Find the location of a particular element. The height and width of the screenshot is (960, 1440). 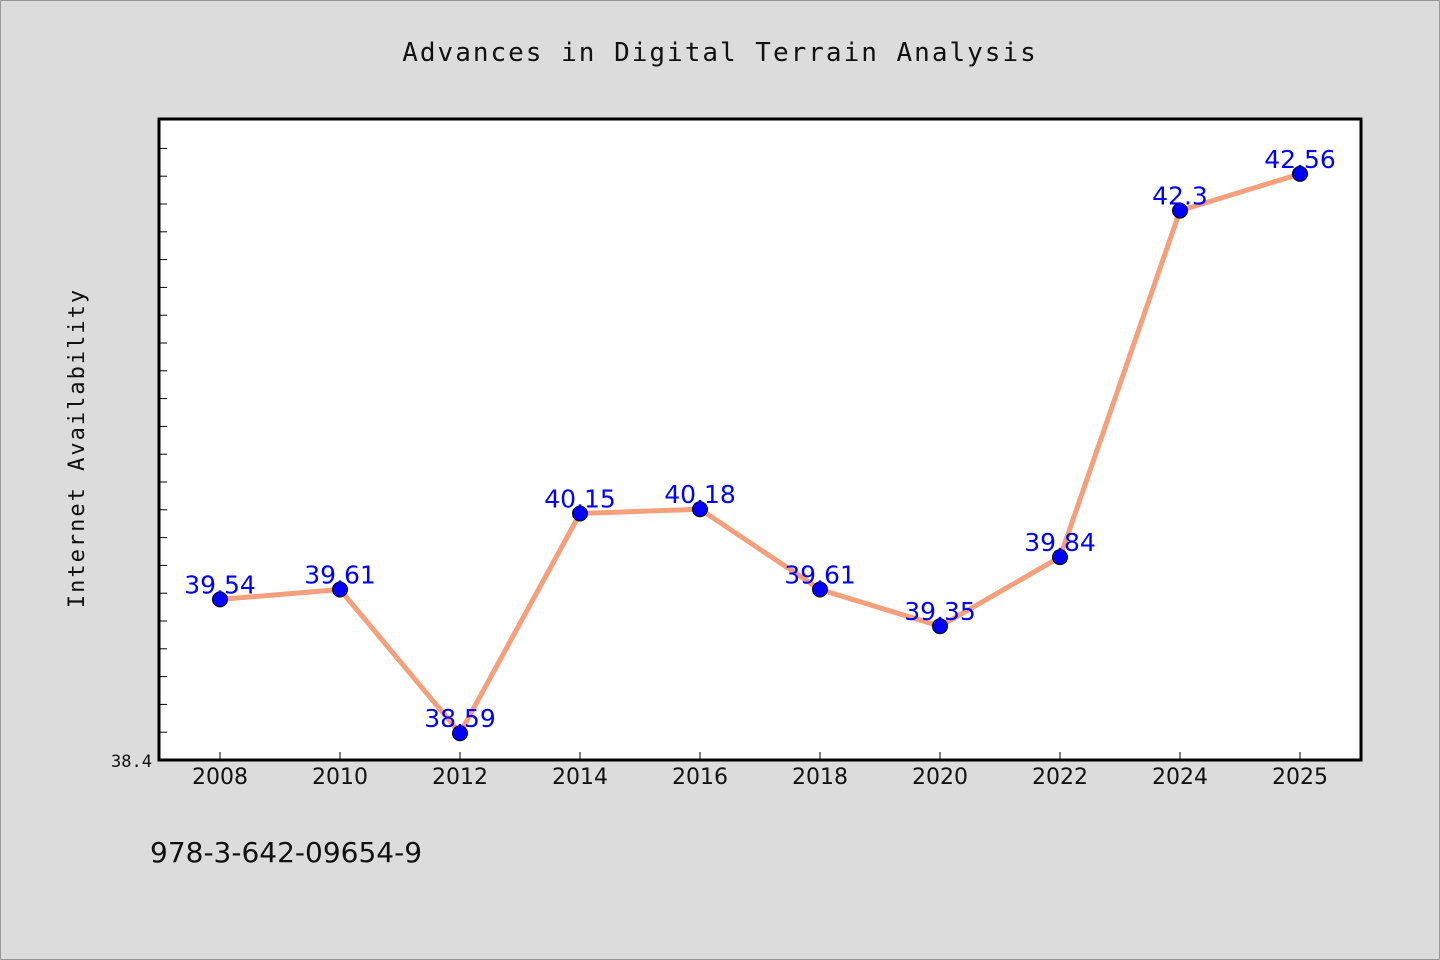

data-label: 40.15 is located at coordinates (580, 499).